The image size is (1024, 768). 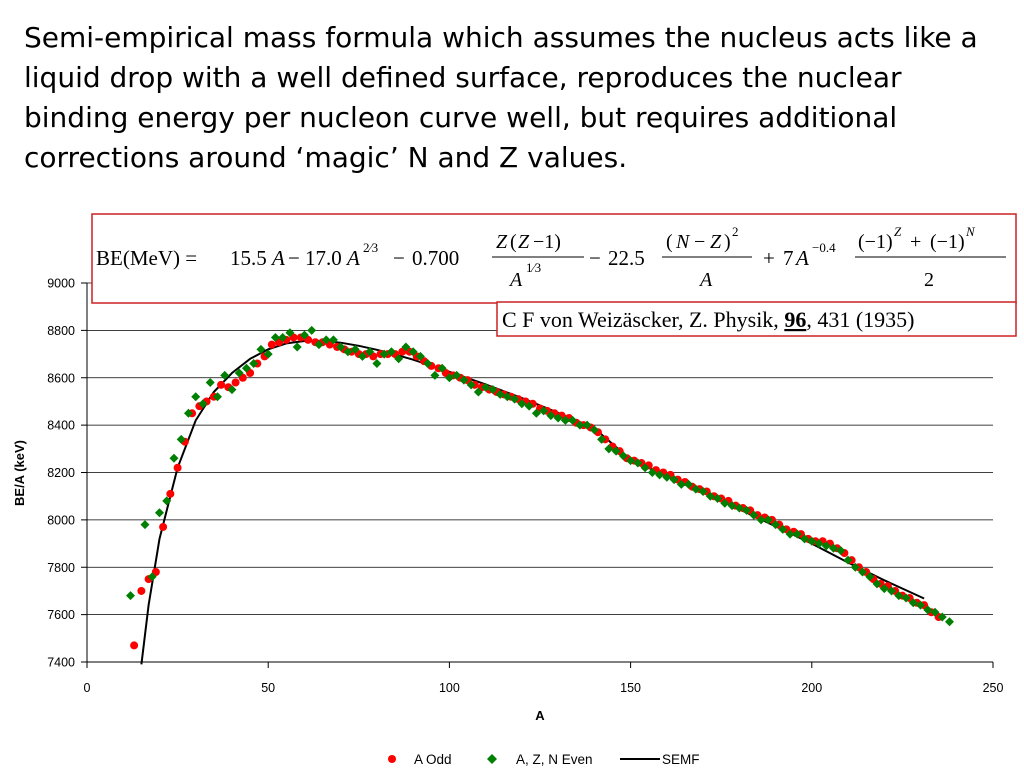 I want to click on legend-odd-marker, so click(x=392, y=759).